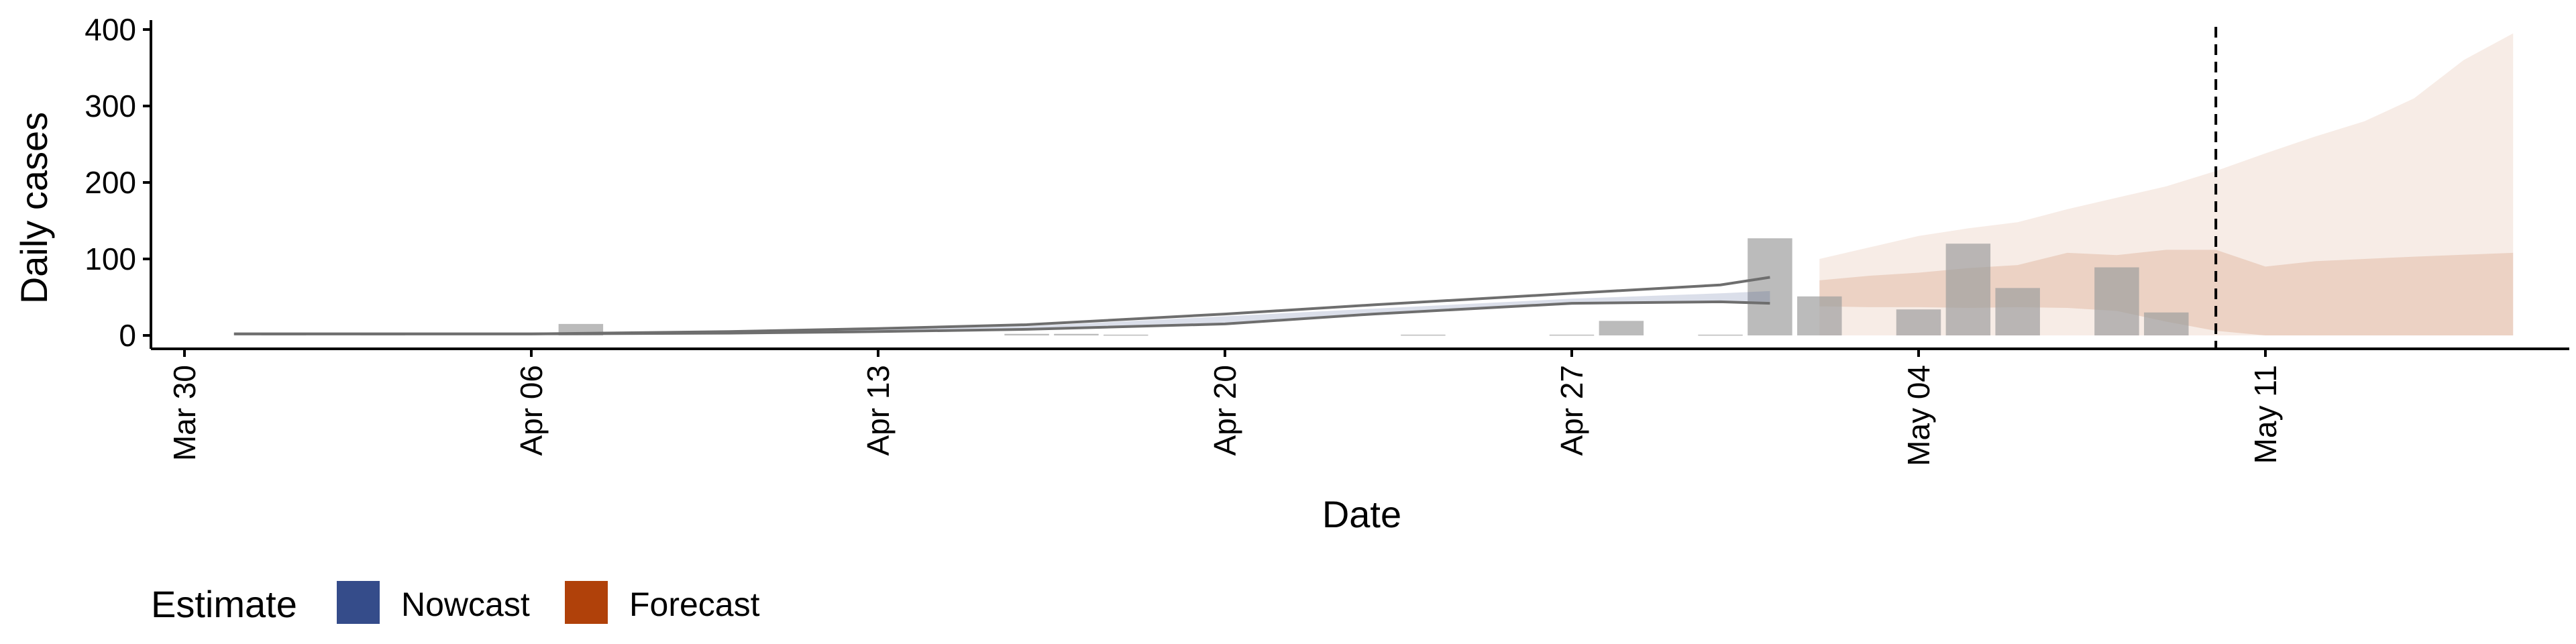  Describe the element at coordinates (586, 602) in the screenshot. I see `legend-key-forecast` at that location.